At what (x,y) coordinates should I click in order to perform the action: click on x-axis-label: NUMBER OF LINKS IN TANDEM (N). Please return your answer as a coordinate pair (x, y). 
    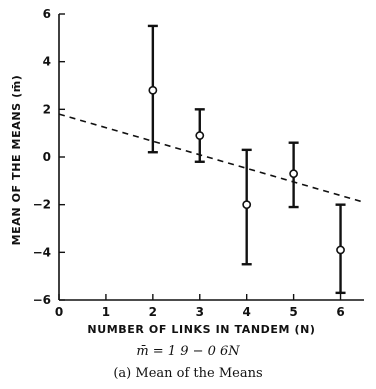
    Looking at the image, I should click on (201, 329).